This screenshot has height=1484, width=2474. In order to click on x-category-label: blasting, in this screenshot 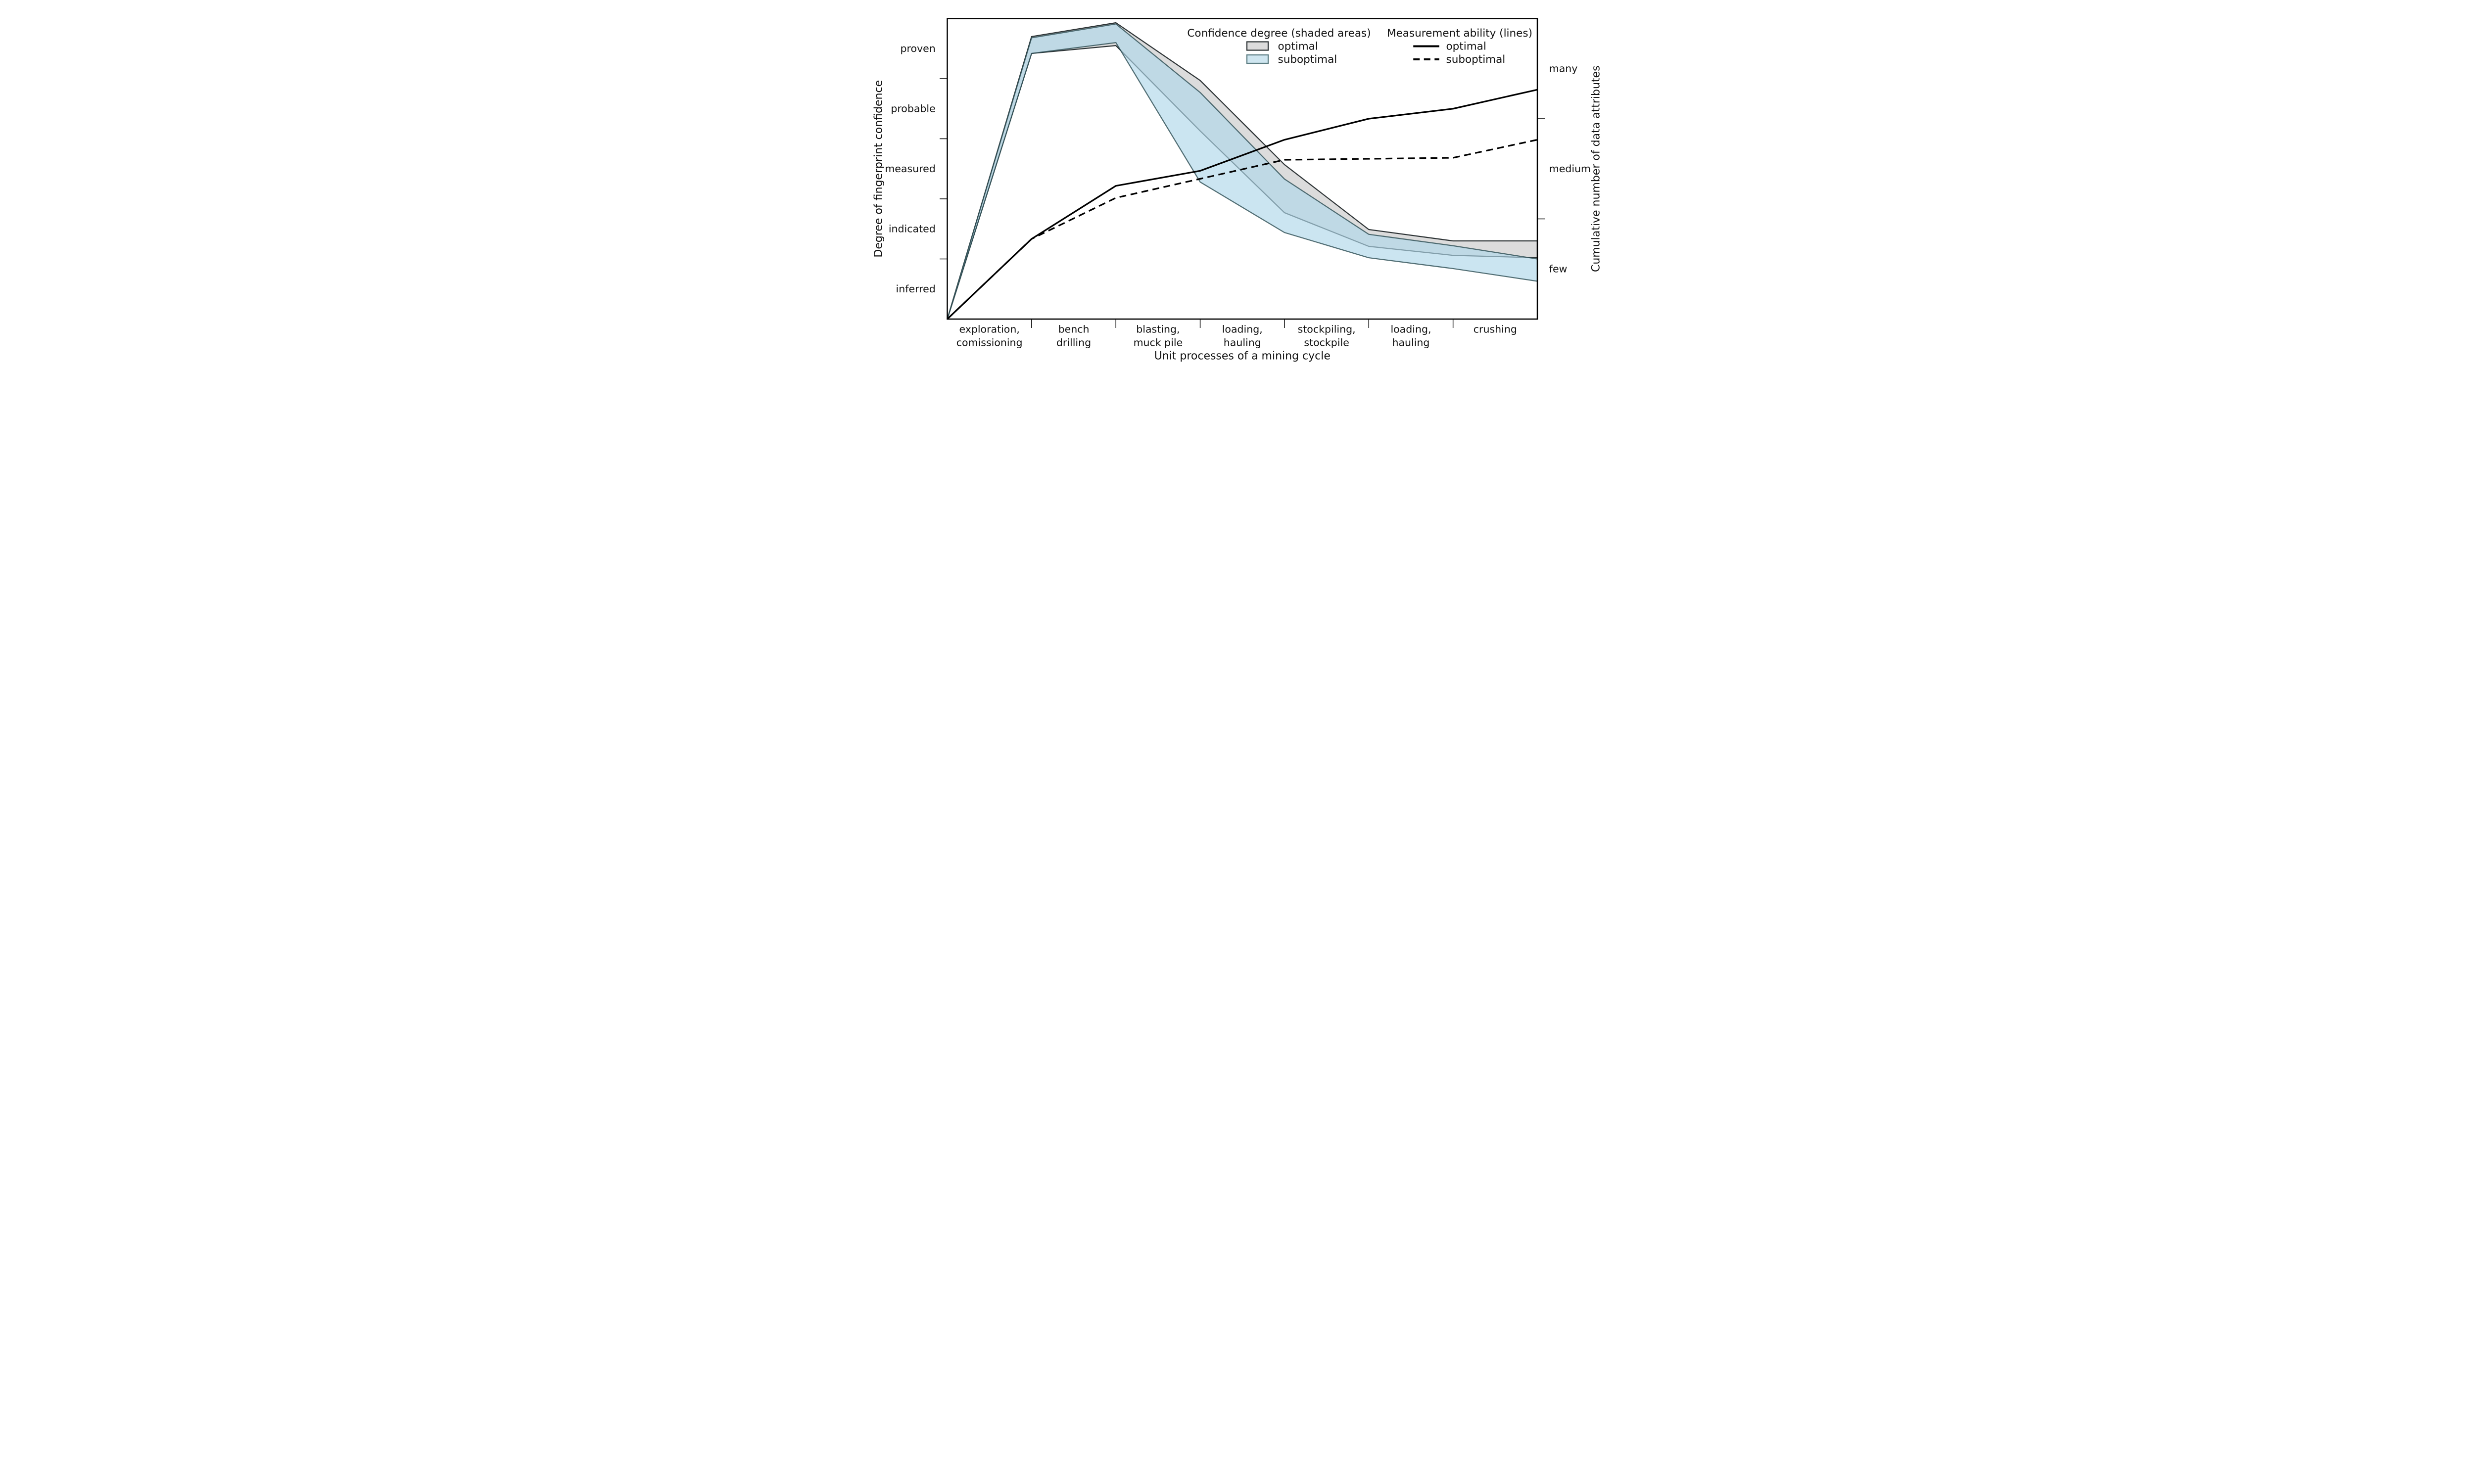, I will do `click(1158, 329)`.